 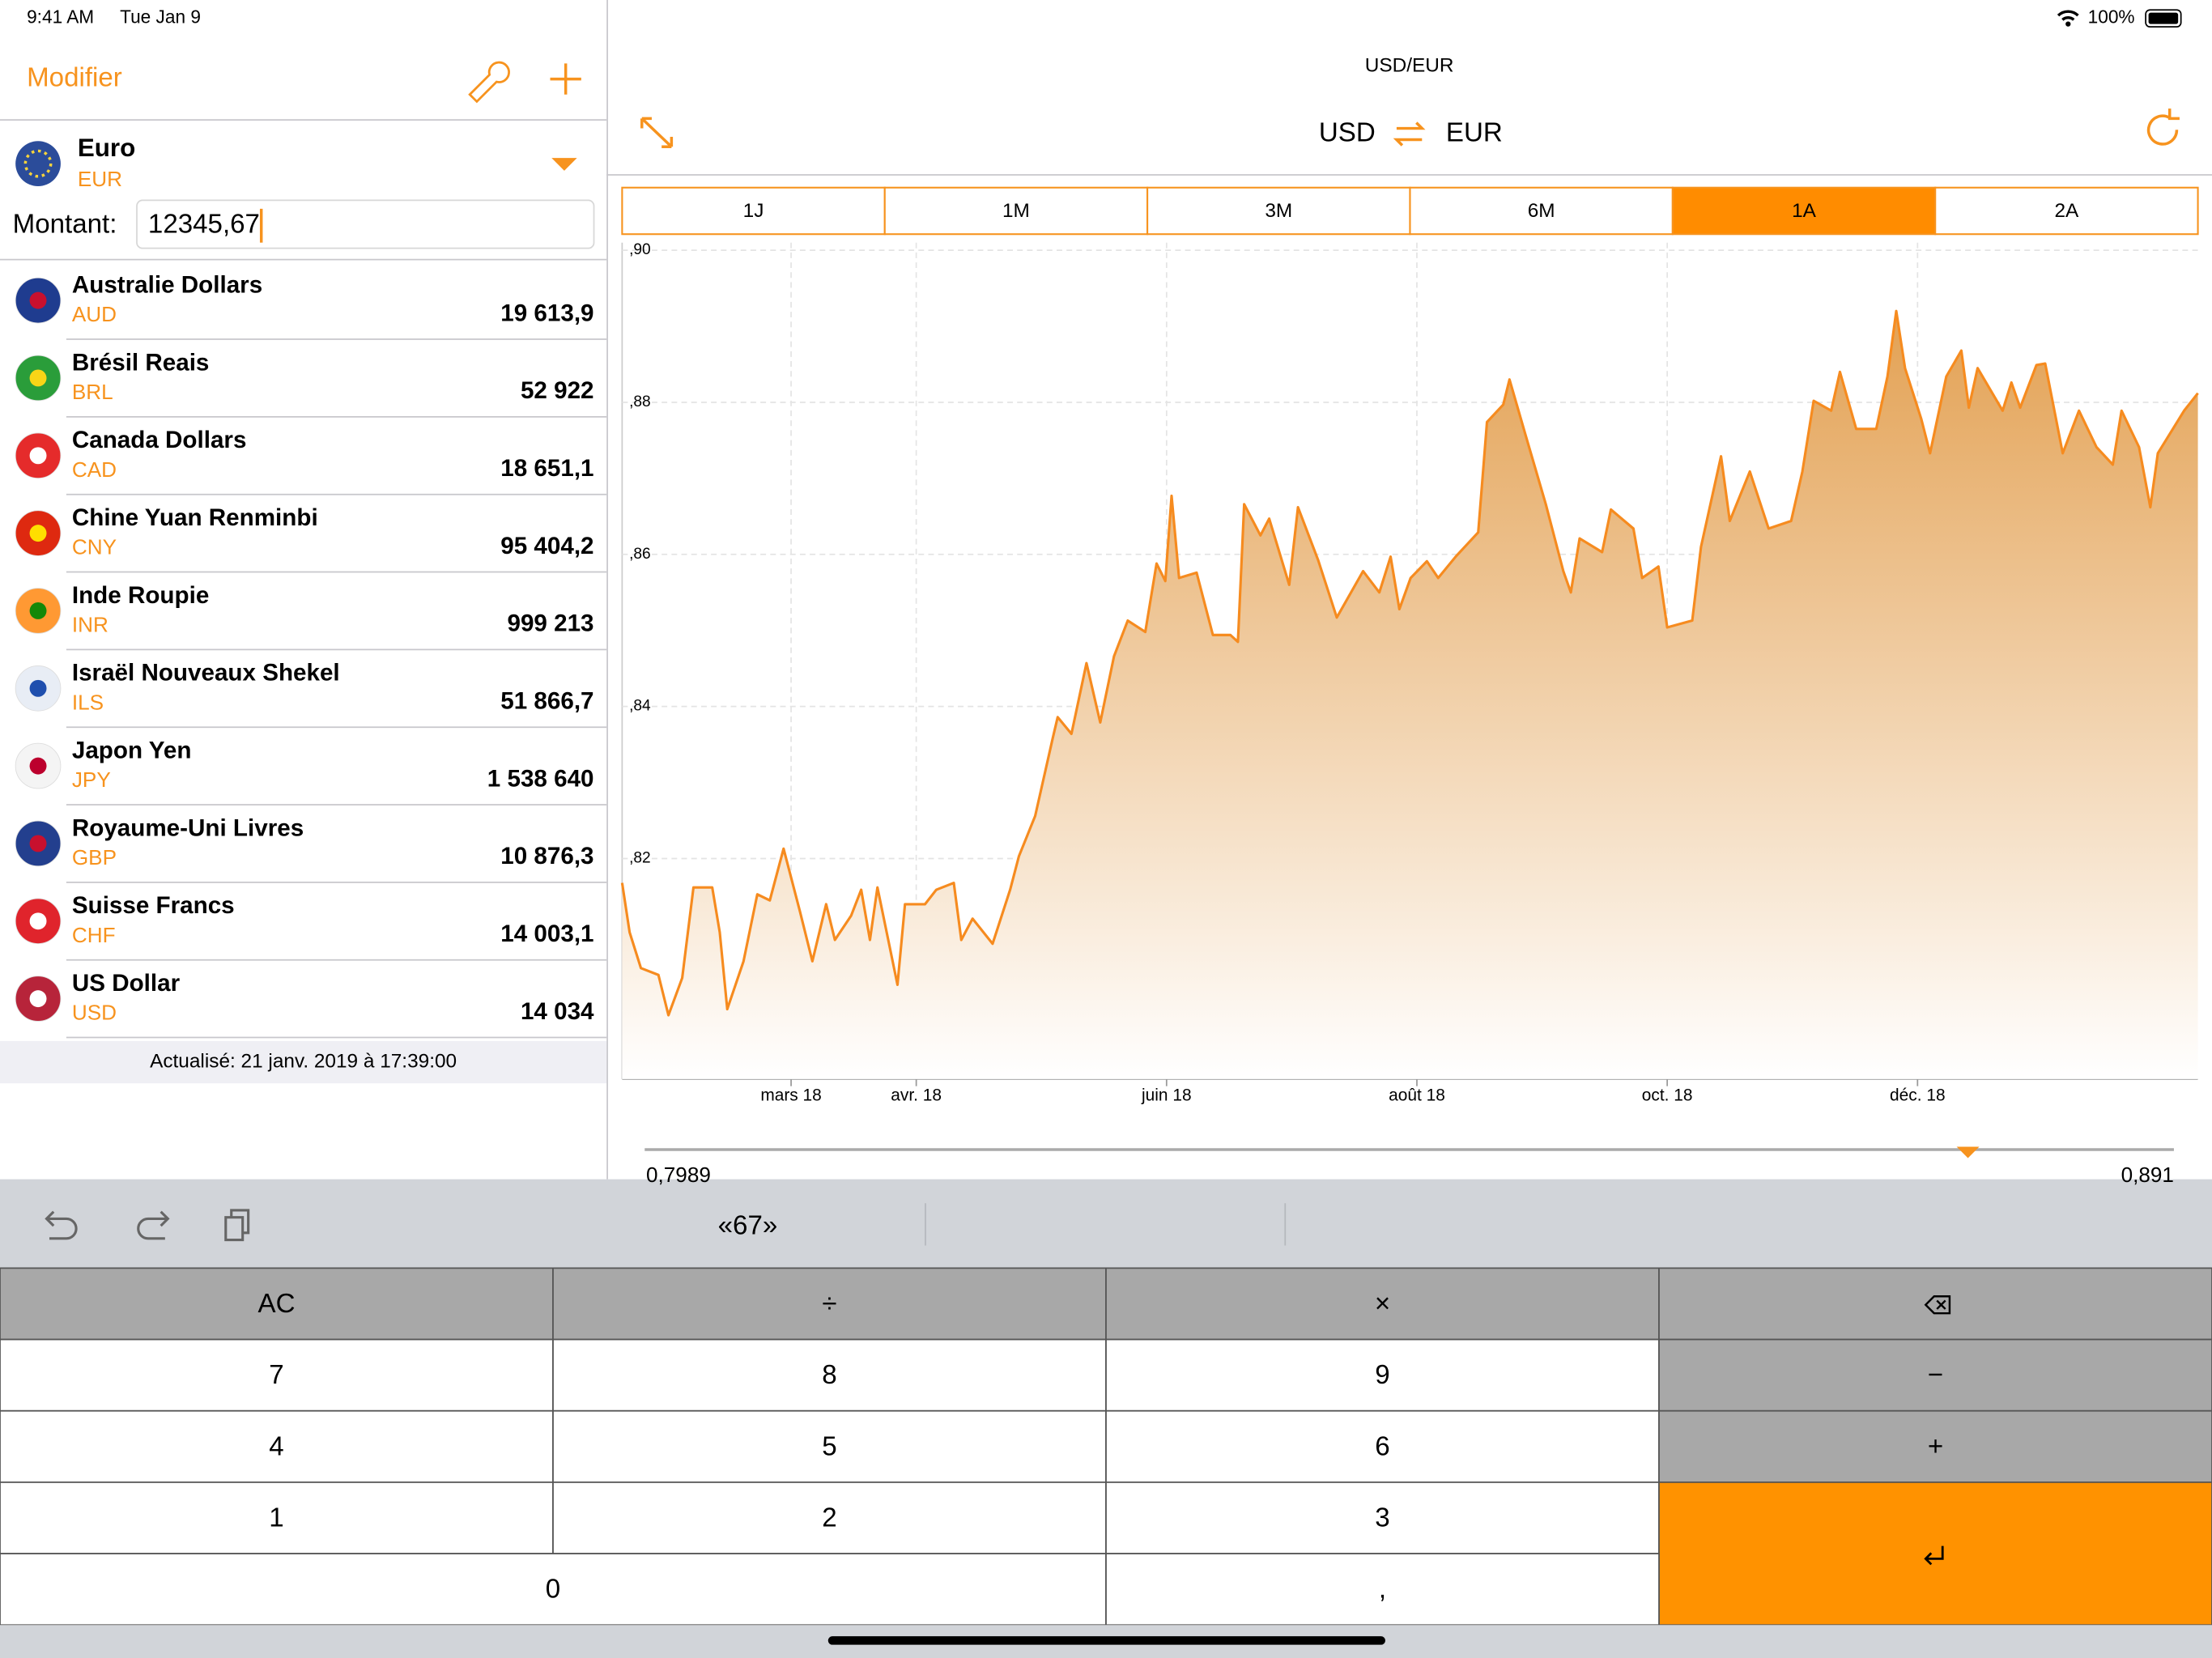 I want to click on currency-name: Canada Dollars, so click(x=160, y=440).